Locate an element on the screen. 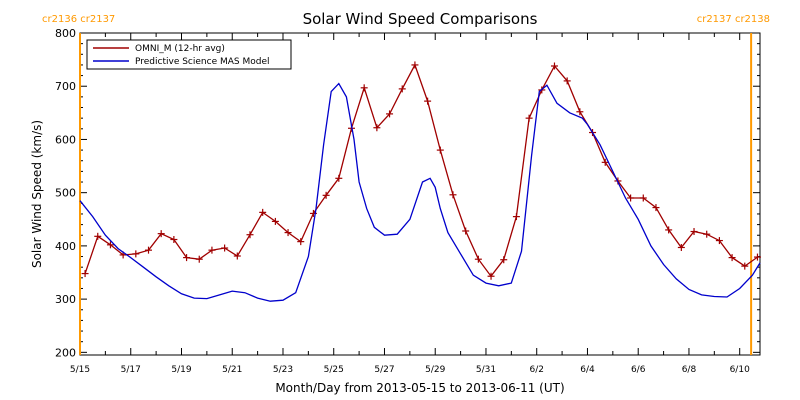 This screenshot has width=800, height=400. legend-label-model: Predictive Science MAS Model is located at coordinates (202, 62).